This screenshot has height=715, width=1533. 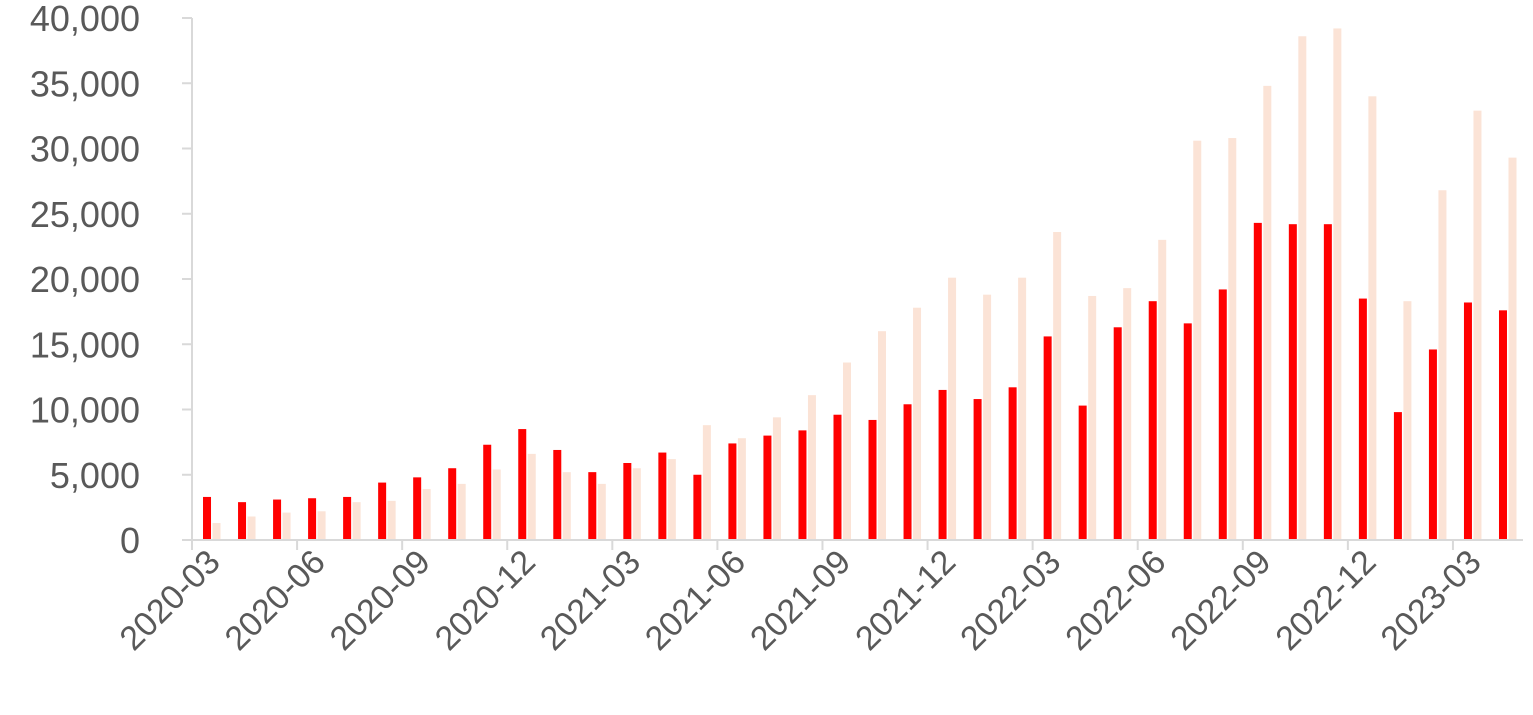 I want to click on x-tick-label: 2021-12, so click(x=905, y=600).